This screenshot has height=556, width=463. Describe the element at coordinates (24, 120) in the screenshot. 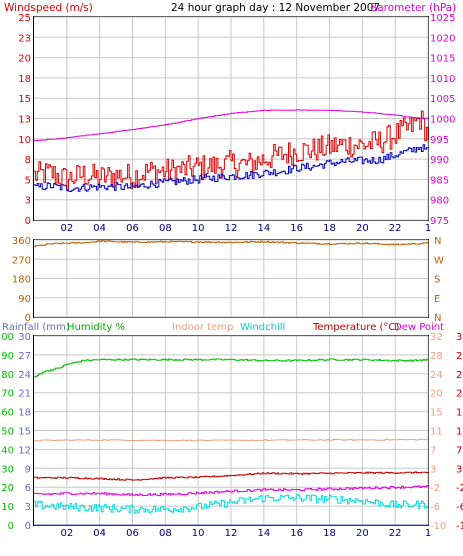

I see `y-tick-label: 13` at that location.